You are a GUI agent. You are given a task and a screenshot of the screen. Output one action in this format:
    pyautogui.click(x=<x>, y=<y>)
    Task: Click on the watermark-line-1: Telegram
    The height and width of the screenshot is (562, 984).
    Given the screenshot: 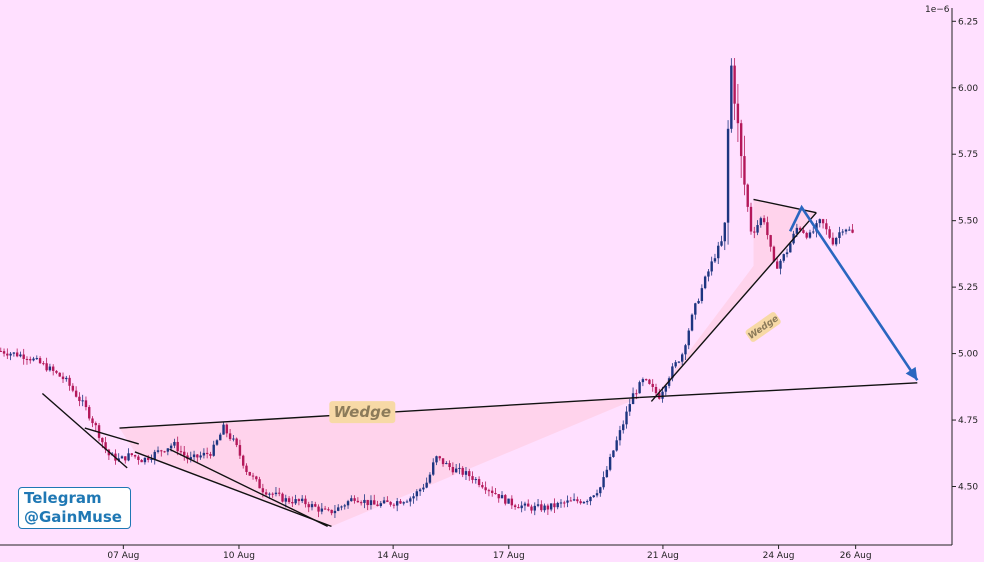 What is the action you would take?
    pyautogui.click(x=63, y=498)
    